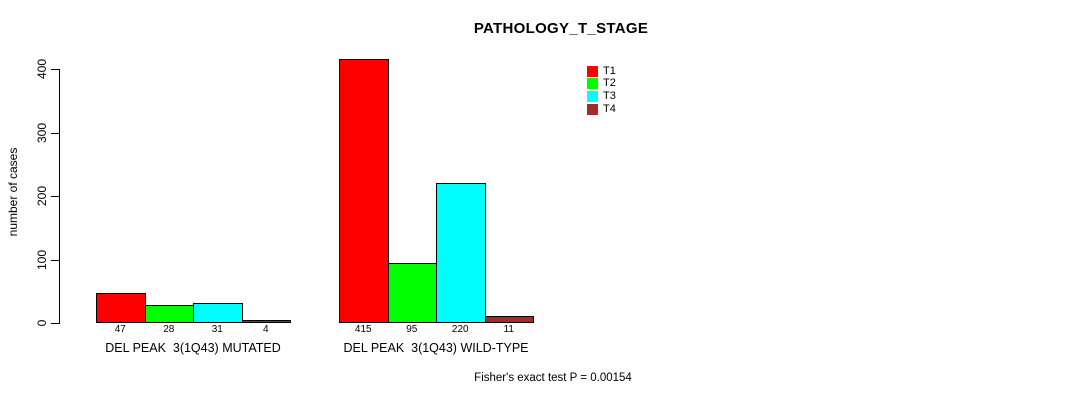  What do you see at coordinates (265, 329) in the screenshot?
I see `bar-value-label-t4-mutated: 4` at bounding box center [265, 329].